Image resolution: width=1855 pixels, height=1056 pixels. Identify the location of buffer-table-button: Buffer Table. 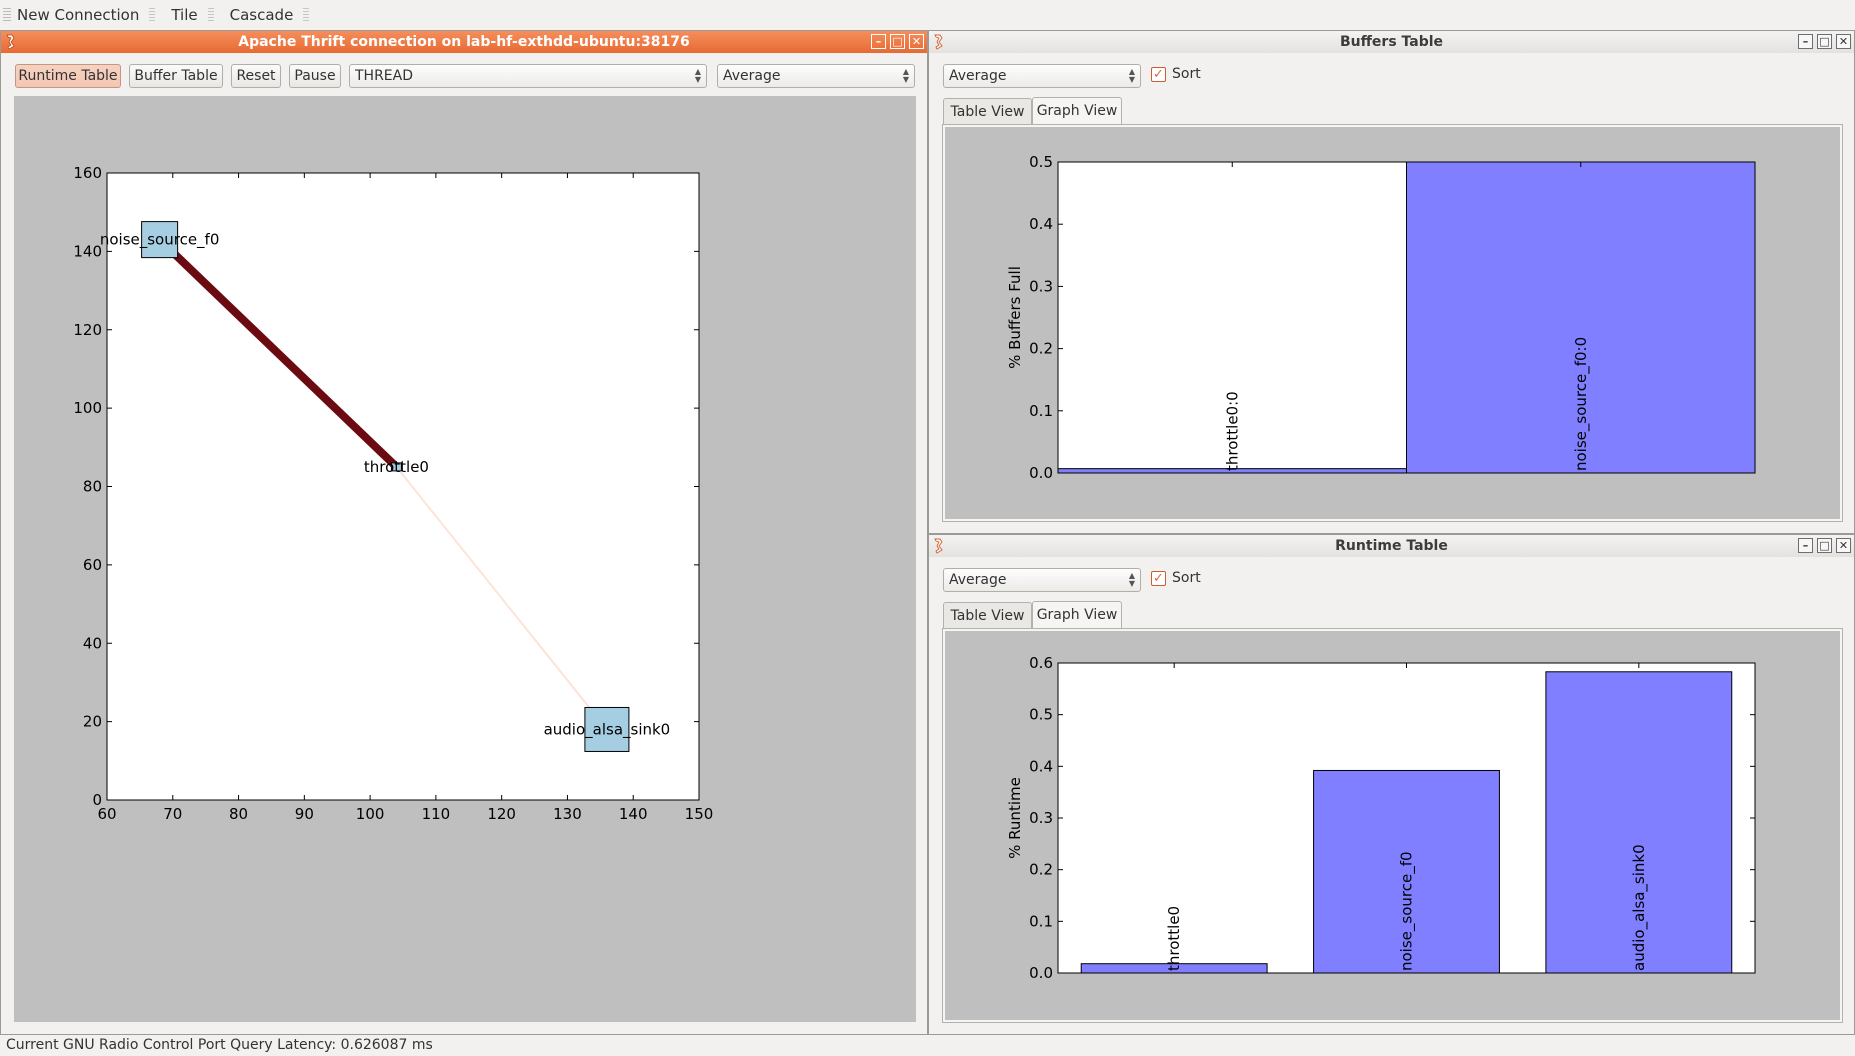
(176, 76).